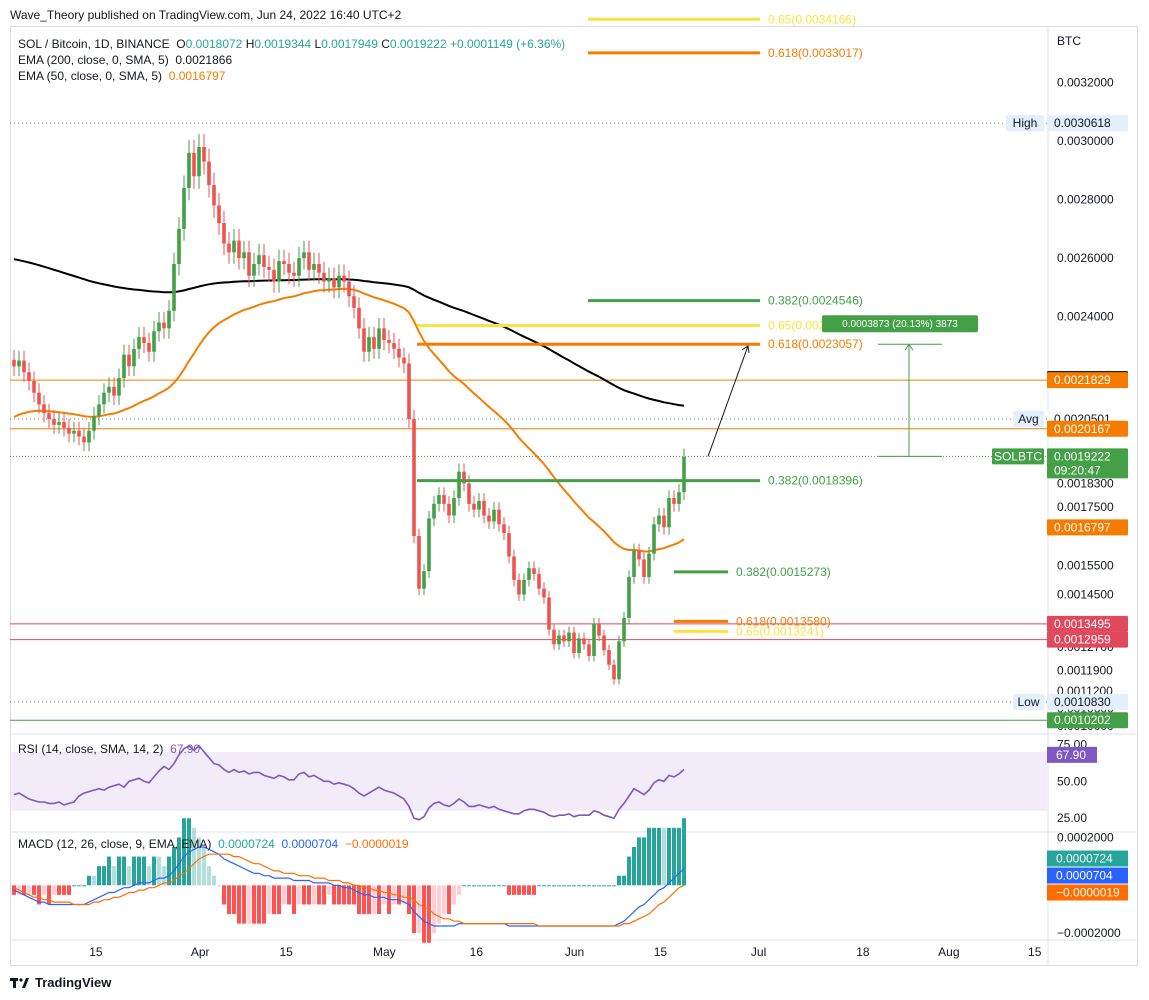 The image size is (1149, 1000). Describe the element at coordinates (94, 44) in the screenshot. I see `symbol-name: SOL / Bitcoin, 1D, BINANCE` at that location.